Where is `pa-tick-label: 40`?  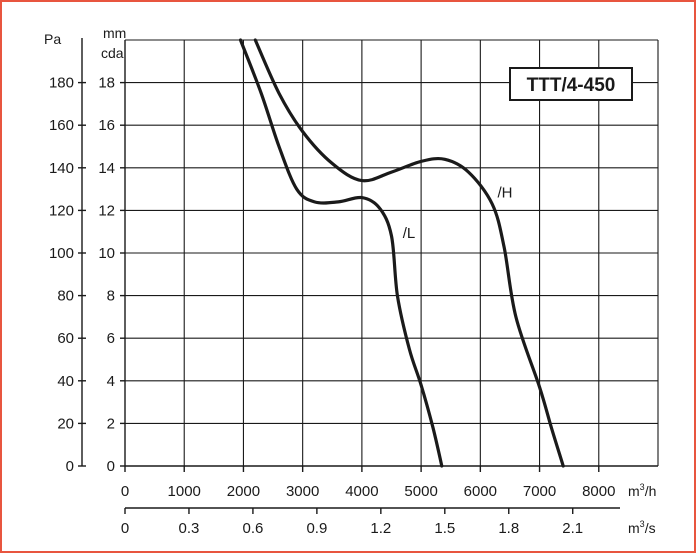 pa-tick-label: 40 is located at coordinates (65, 381).